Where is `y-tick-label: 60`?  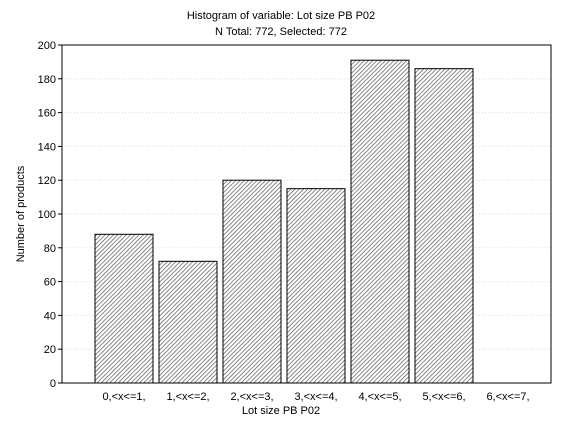
y-tick-label: 60 is located at coordinates (50, 283).